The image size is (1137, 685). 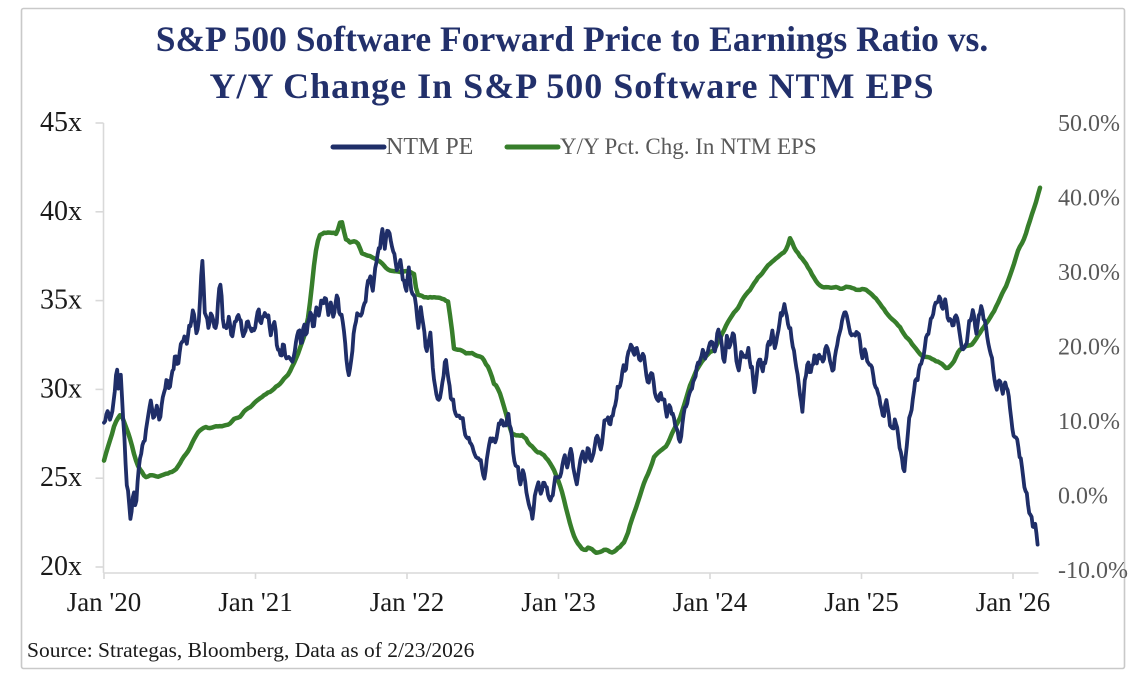 What do you see at coordinates (571, 86) in the screenshot?
I see `svg-text:Y/Y Change In S&P 500 Software: Y/Y Change In S&P 500 Software NTM EPS` at bounding box center [571, 86].